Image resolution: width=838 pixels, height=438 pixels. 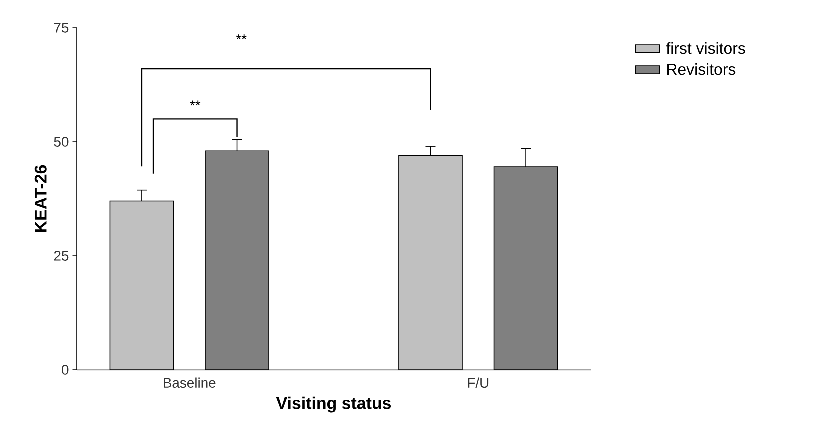 I want to click on x-axis-title: Visiting status, so click(x=334, y=404).